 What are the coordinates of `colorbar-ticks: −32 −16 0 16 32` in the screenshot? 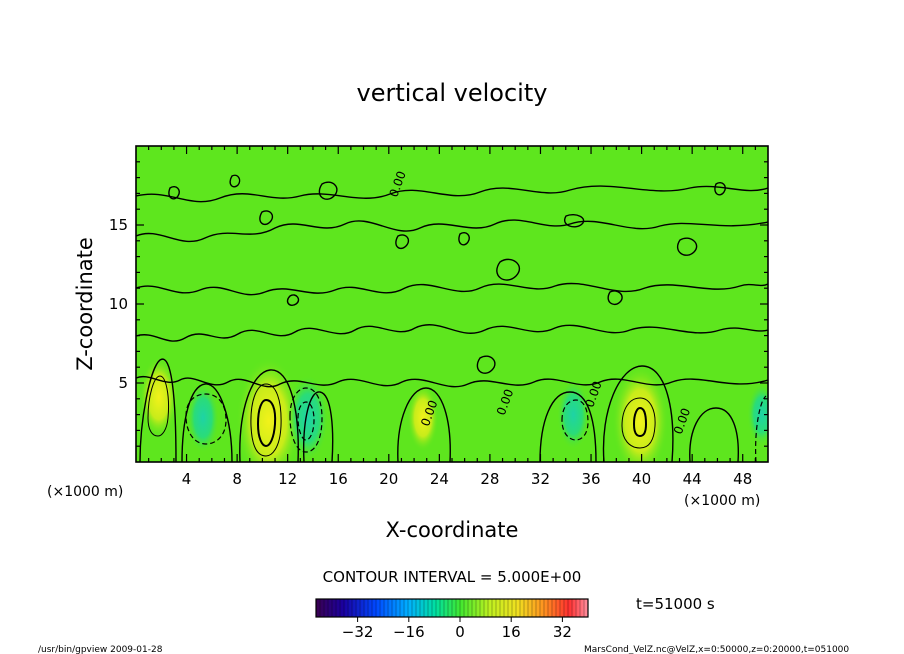 It's located at (457, 629).